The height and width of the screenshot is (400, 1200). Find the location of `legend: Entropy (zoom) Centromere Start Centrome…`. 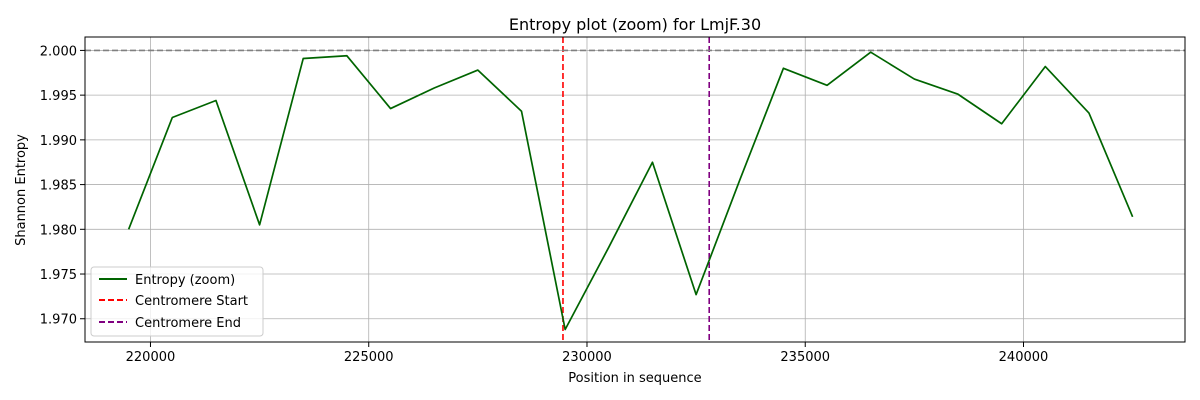

legend: Entropy (zoom) Centromere Start Centrome… is located at coordinates (177, 301).